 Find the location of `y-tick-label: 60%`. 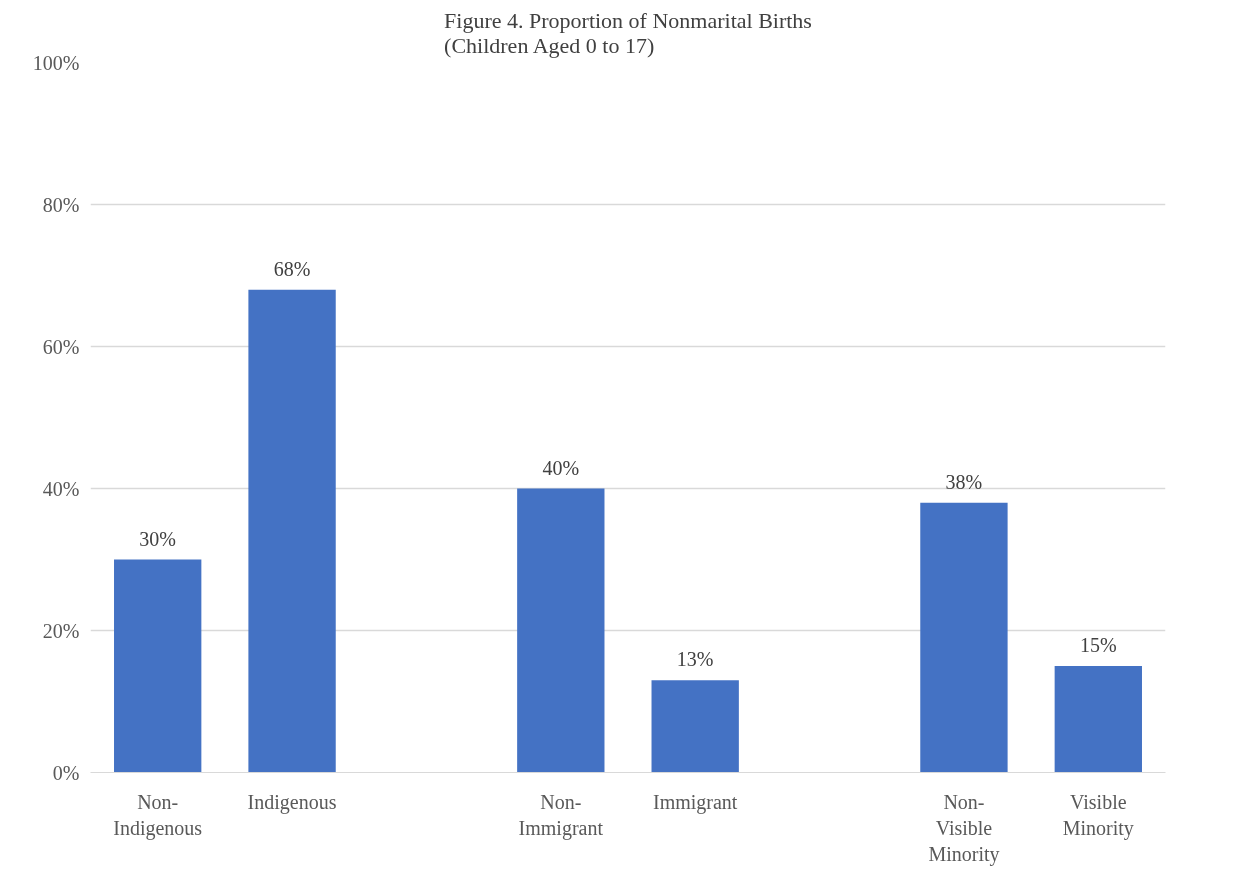

y-tick-label: 60% is located at coordinates (61, 346).